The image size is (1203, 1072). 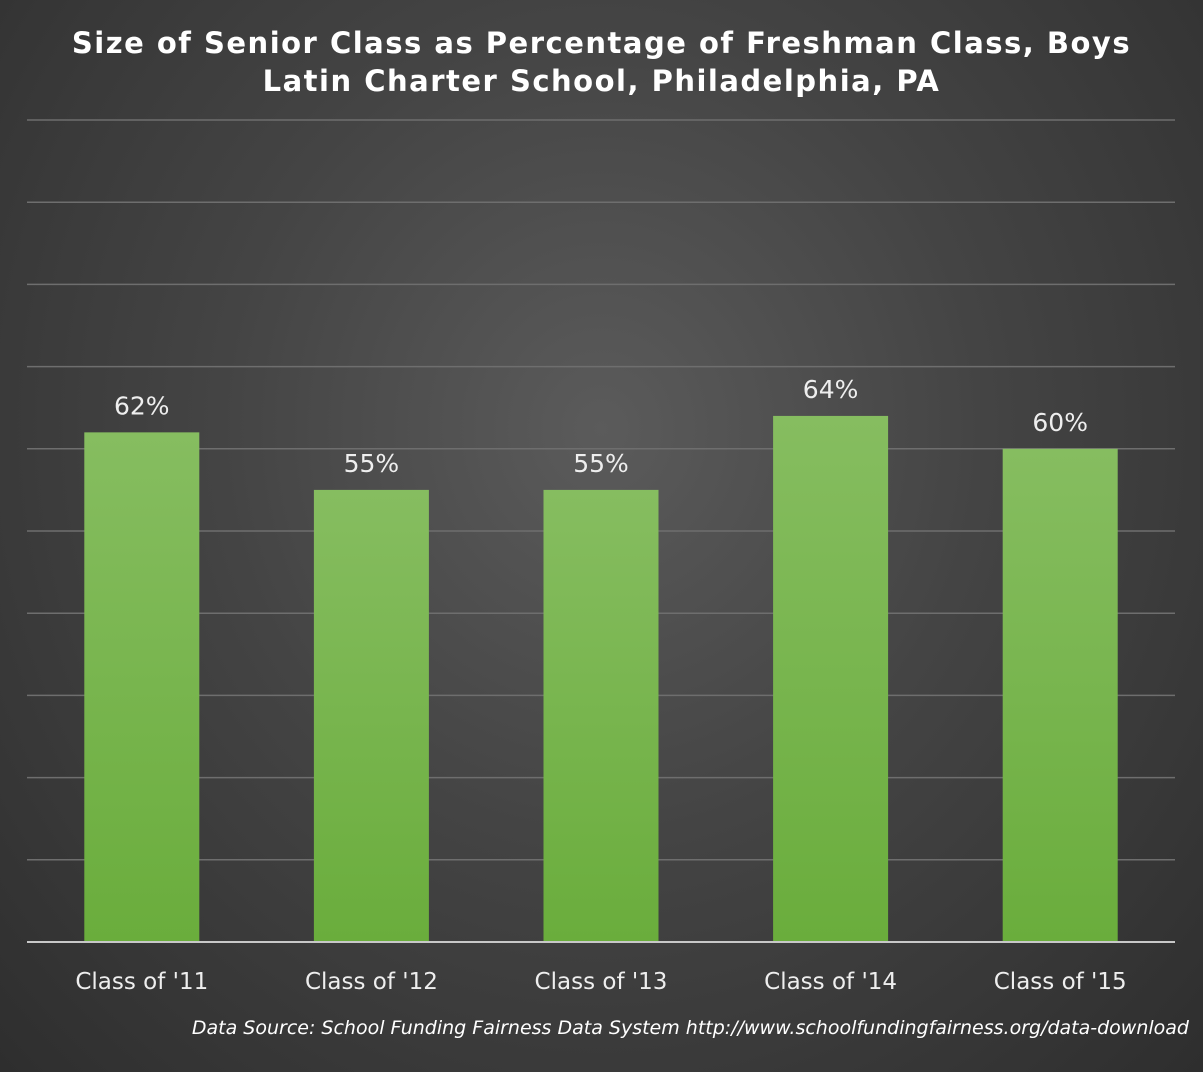 I want to click on category-tick-label: Class of '13, so click(x=601, y=982).